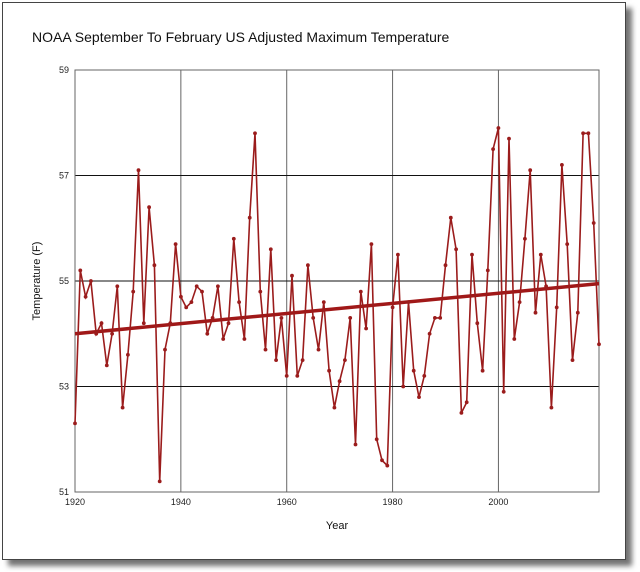 This screenshot has height=572, width=640. I want to click on data-point-1983, so click(408, 302).